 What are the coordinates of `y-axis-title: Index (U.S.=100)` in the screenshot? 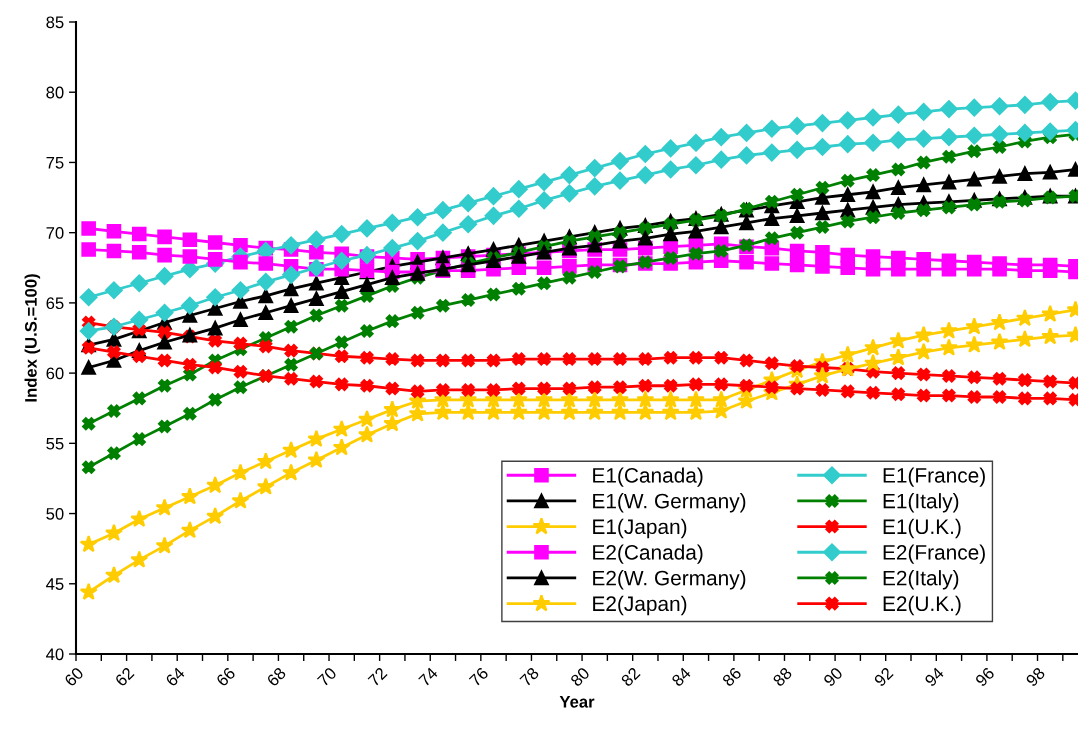 It's located at (32, 338).